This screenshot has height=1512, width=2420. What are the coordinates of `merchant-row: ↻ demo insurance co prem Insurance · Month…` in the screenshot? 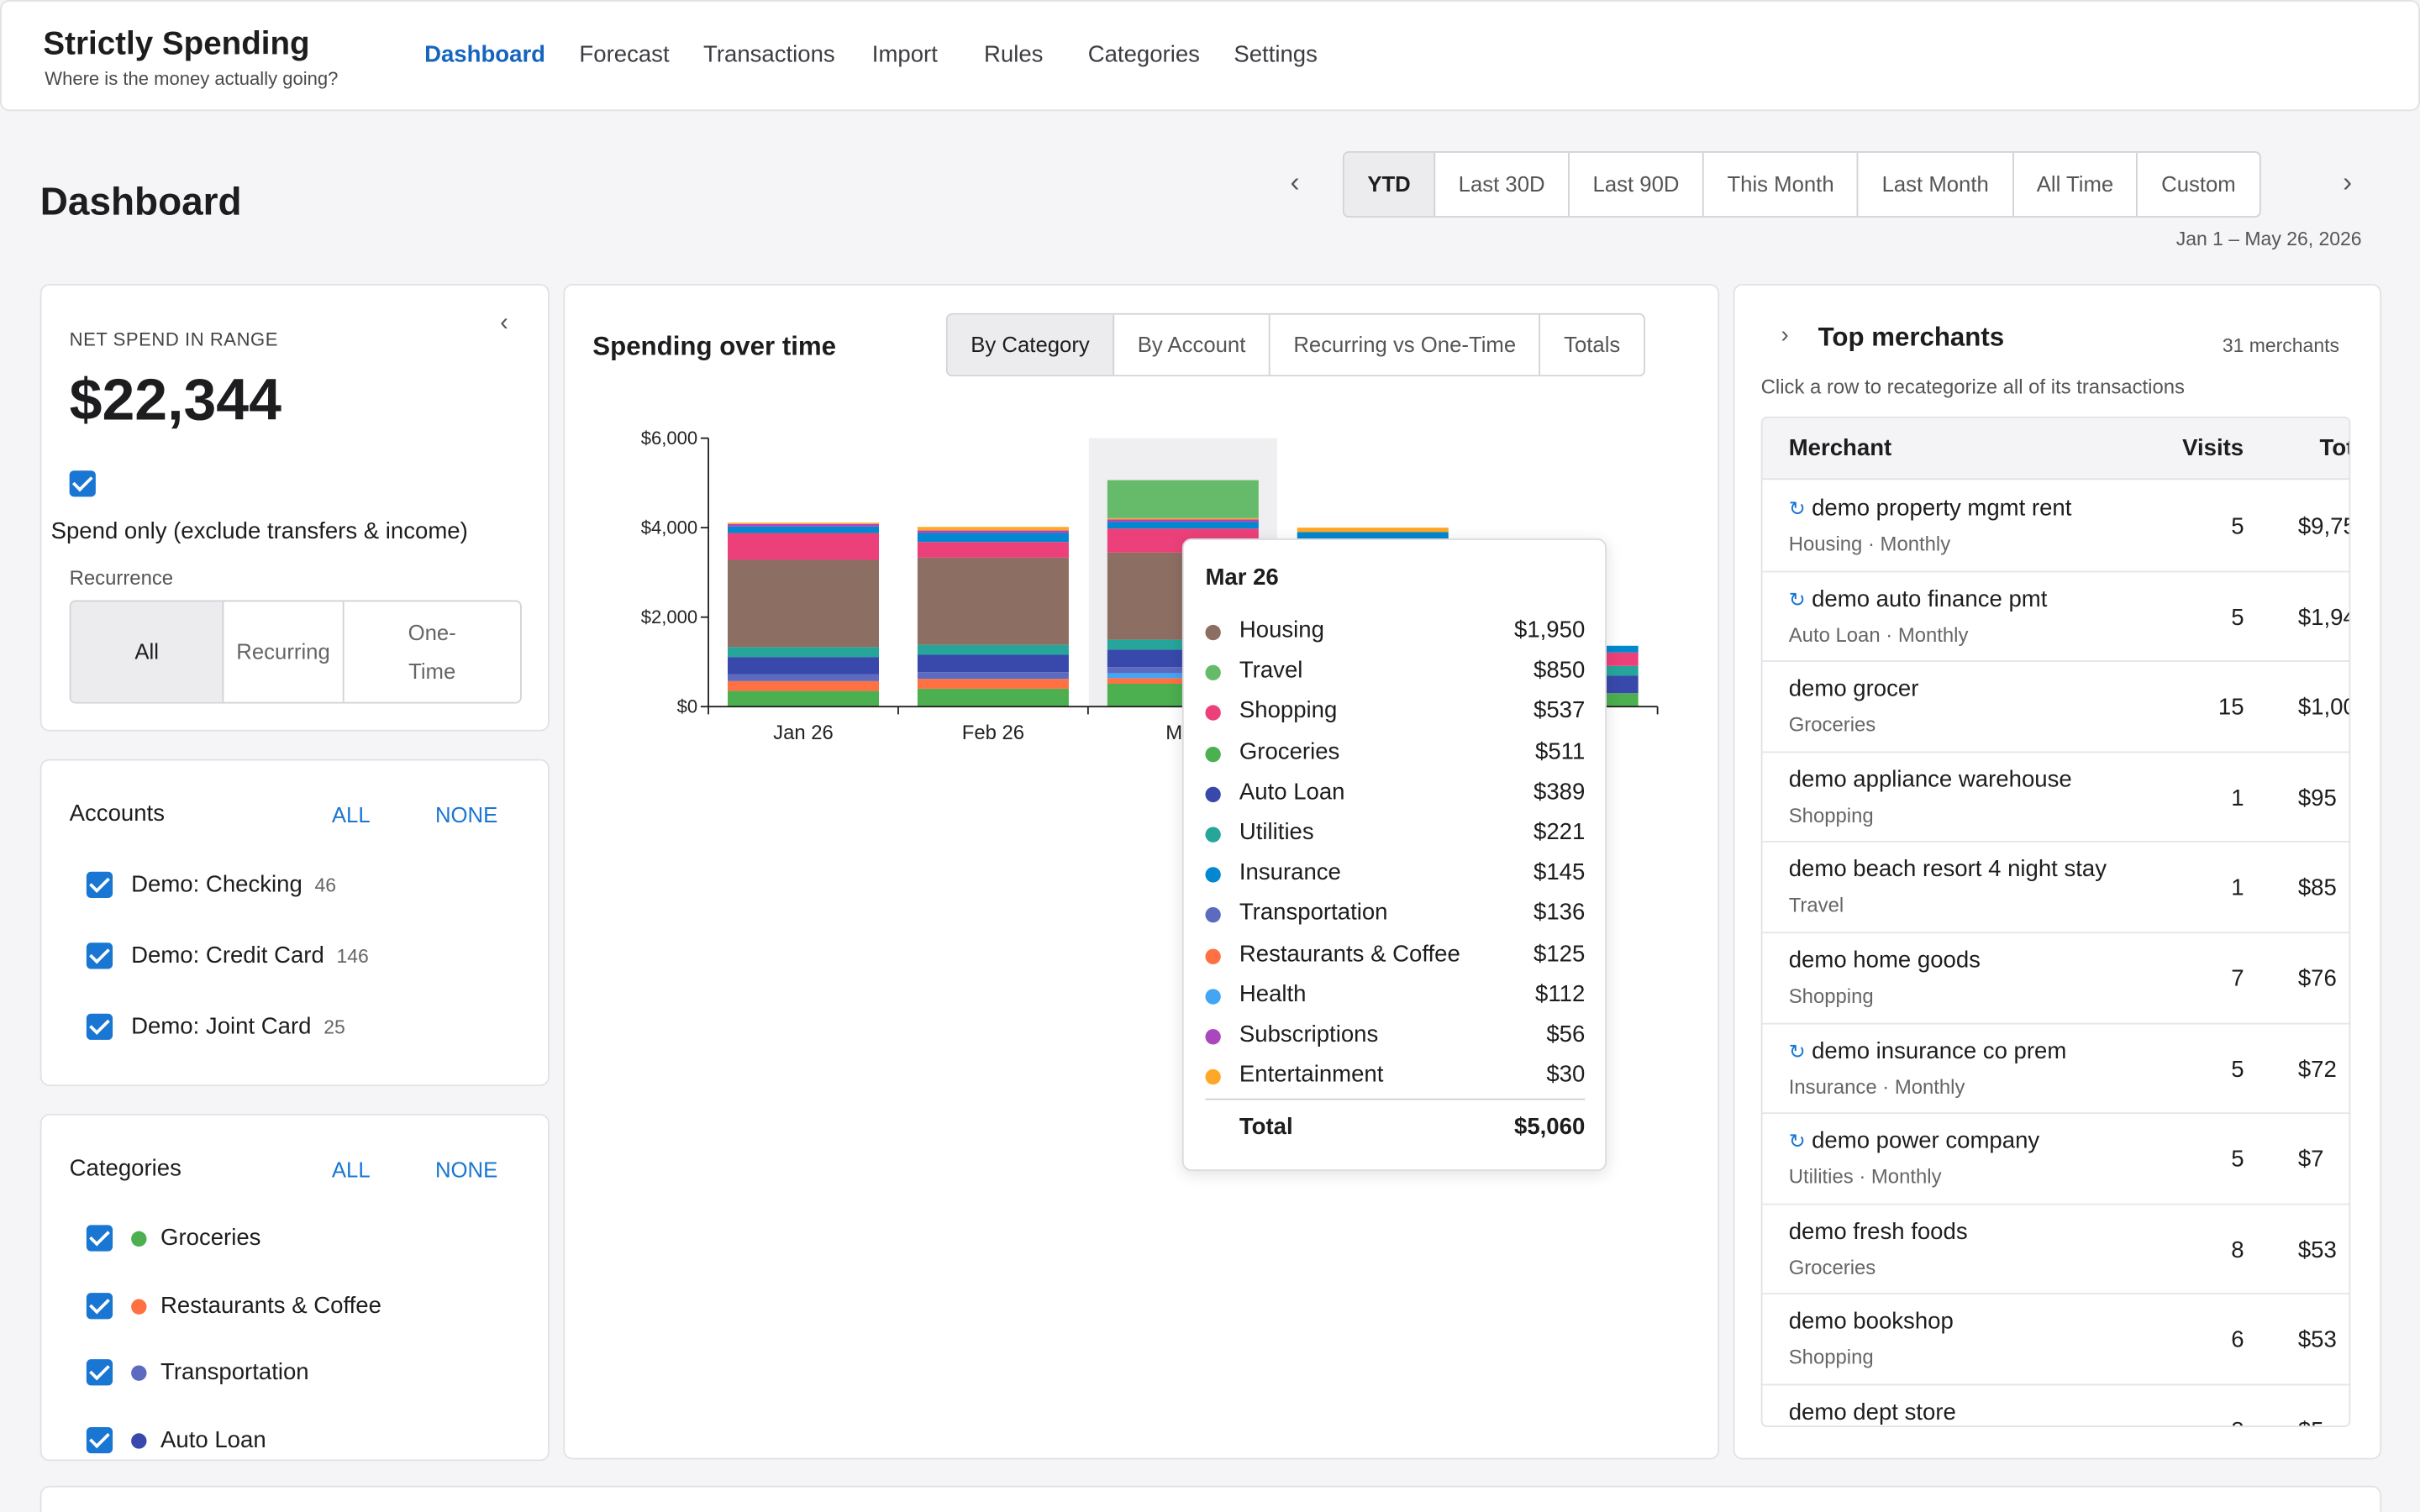 It's located at (2055, 1069).